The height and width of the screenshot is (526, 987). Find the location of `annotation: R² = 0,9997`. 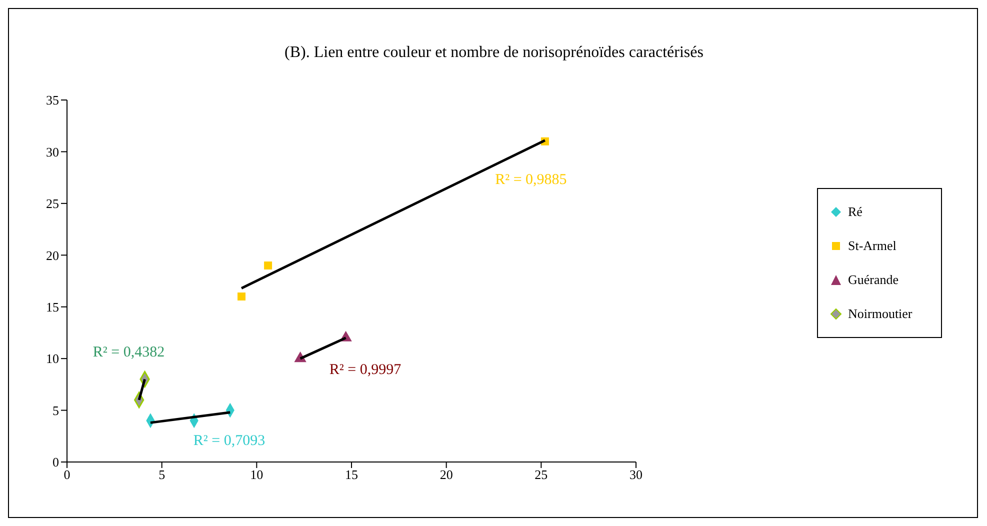

annotation: R² = 0,9997 is located at coordinates (365, 370).